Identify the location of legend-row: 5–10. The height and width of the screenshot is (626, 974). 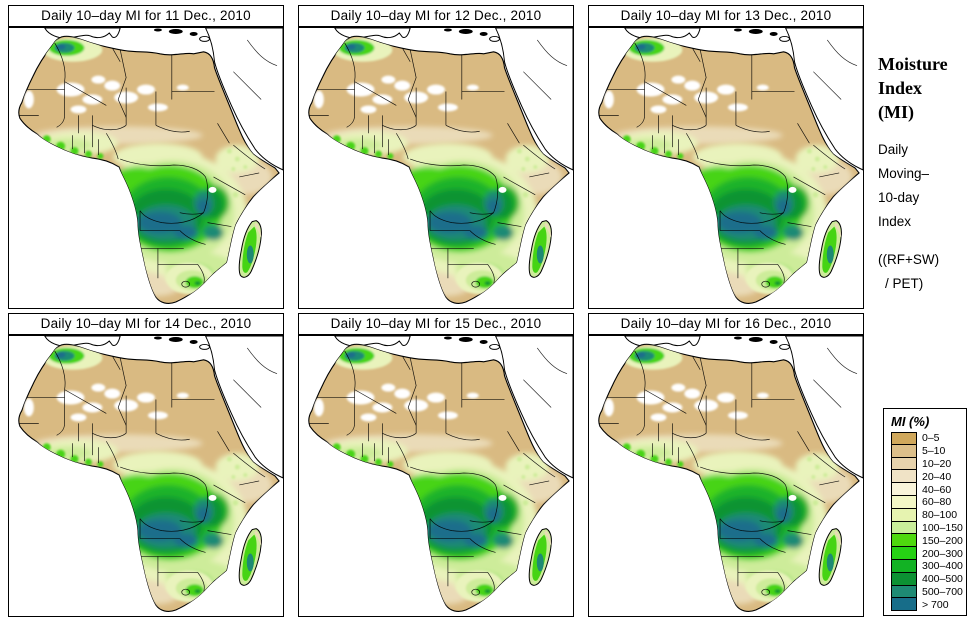
(928, 451).